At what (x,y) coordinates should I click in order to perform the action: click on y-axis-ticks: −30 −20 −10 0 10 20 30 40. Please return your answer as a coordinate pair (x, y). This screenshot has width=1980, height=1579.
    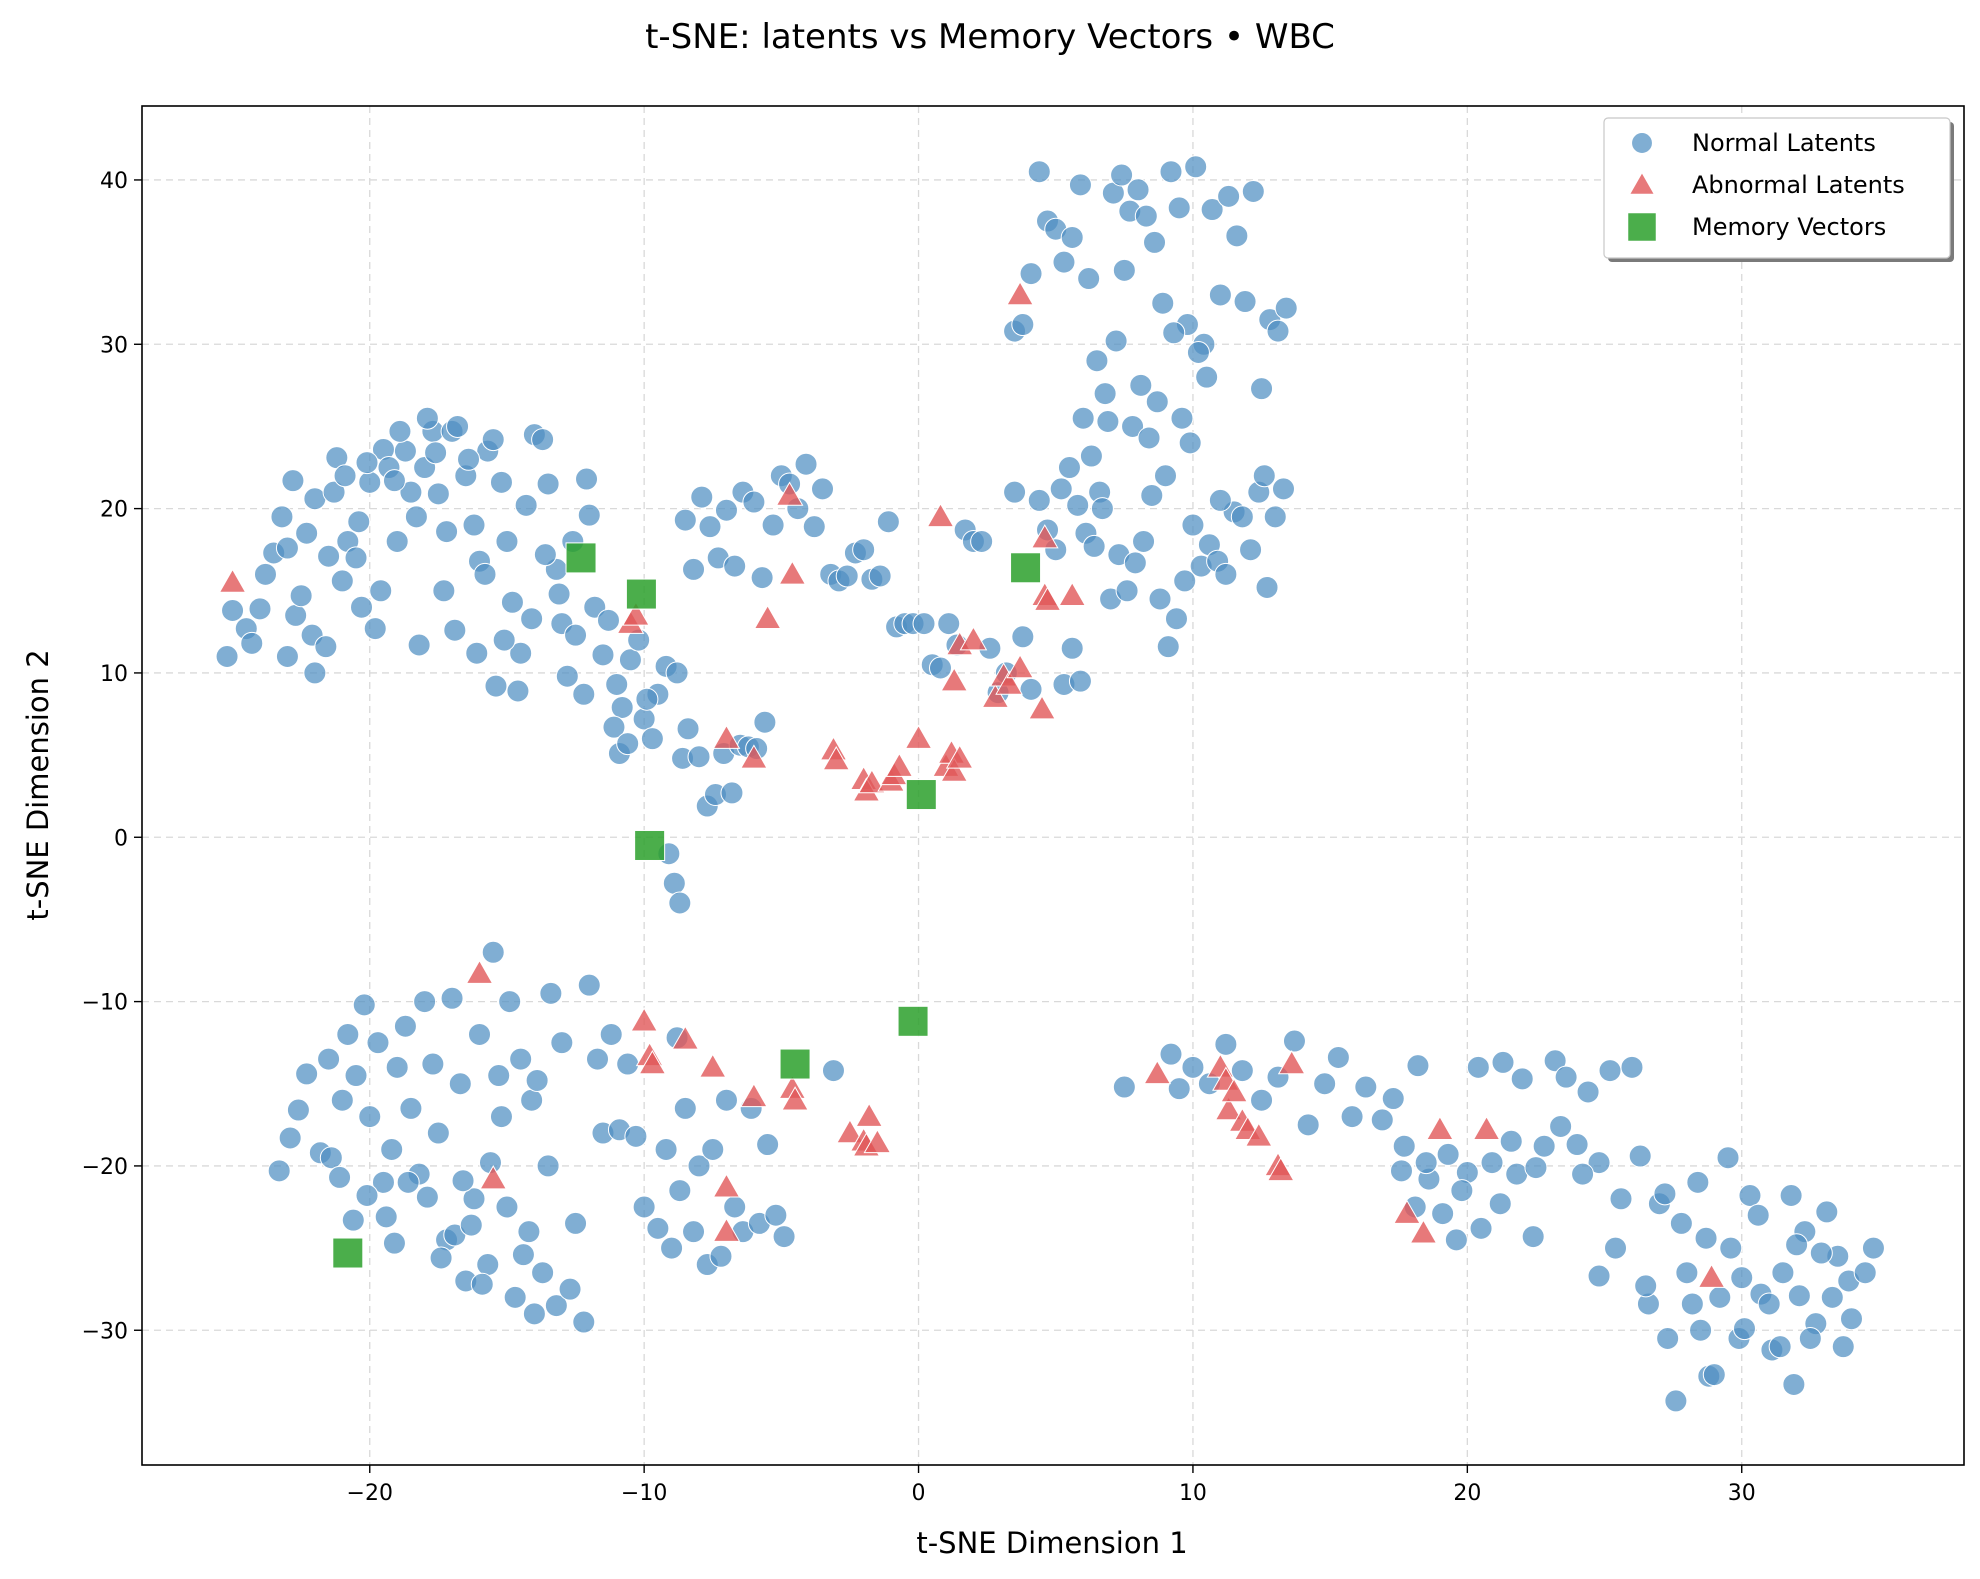
    Looking at the image, I should click on (112, 756).